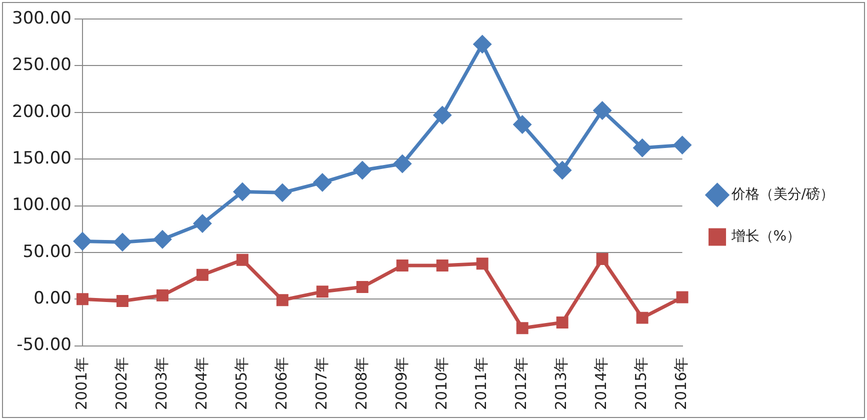 The image size is (867, 420). I want to click on x-tick-label: 2010年, so click(441, 383).